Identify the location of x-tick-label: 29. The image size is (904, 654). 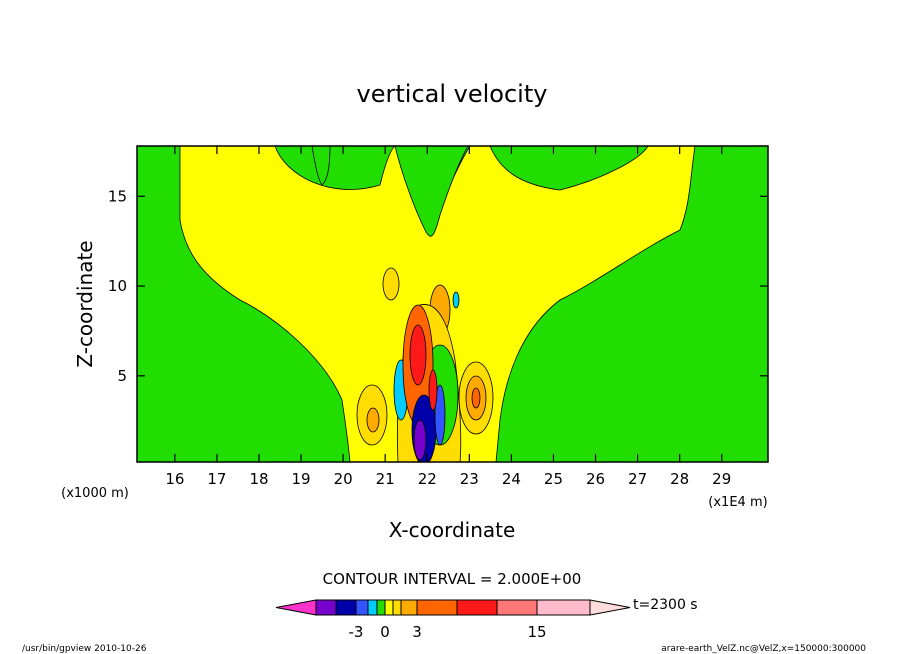
(721, 479).